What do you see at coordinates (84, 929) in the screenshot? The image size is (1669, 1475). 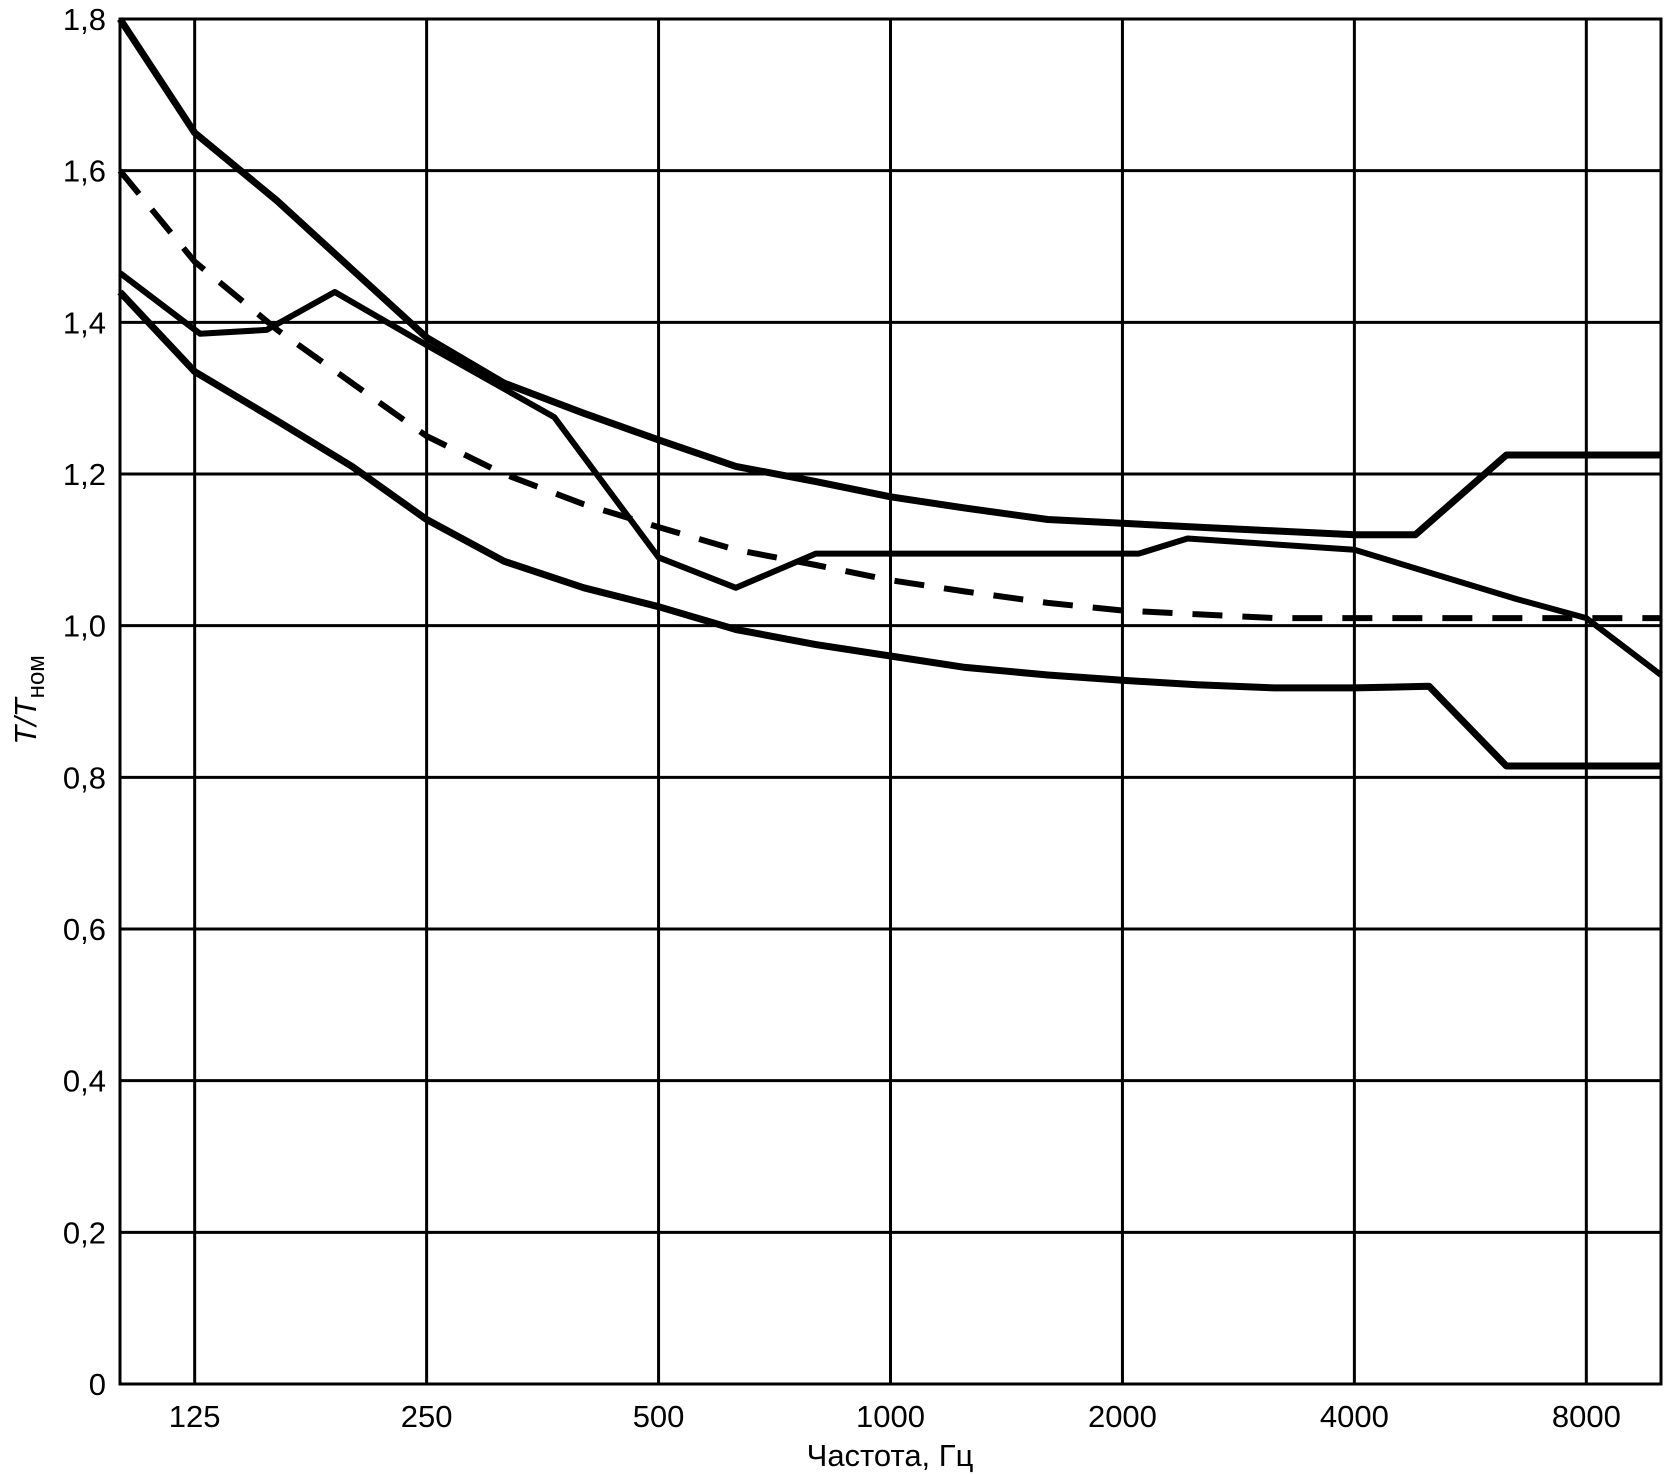 I see `y-tick-label: 0,6` at bounding box center [84, 929].